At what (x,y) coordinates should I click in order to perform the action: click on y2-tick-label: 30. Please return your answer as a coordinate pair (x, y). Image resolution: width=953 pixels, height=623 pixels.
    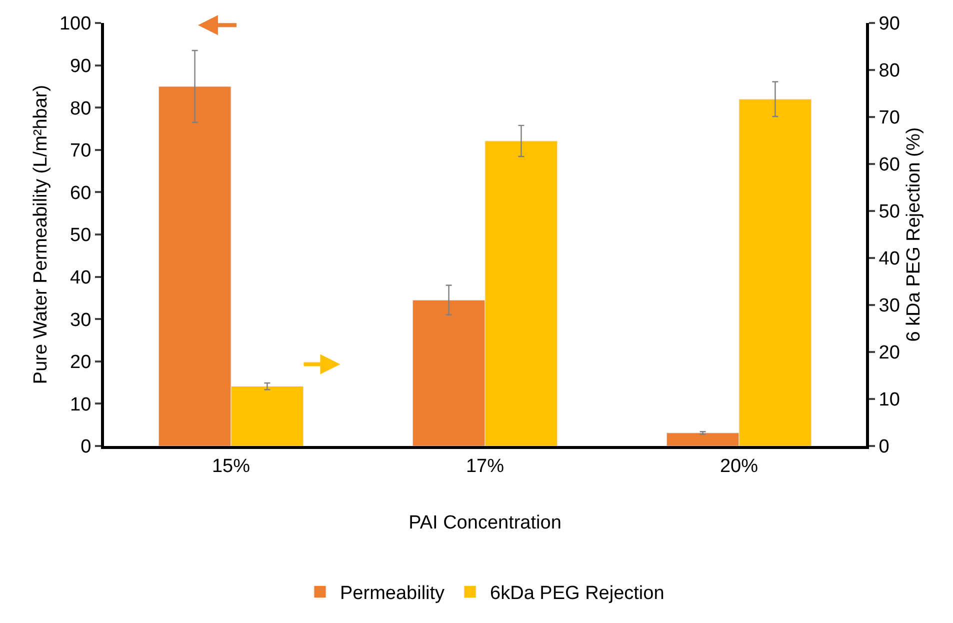
    Looking at the image, I should click on (889, 306).